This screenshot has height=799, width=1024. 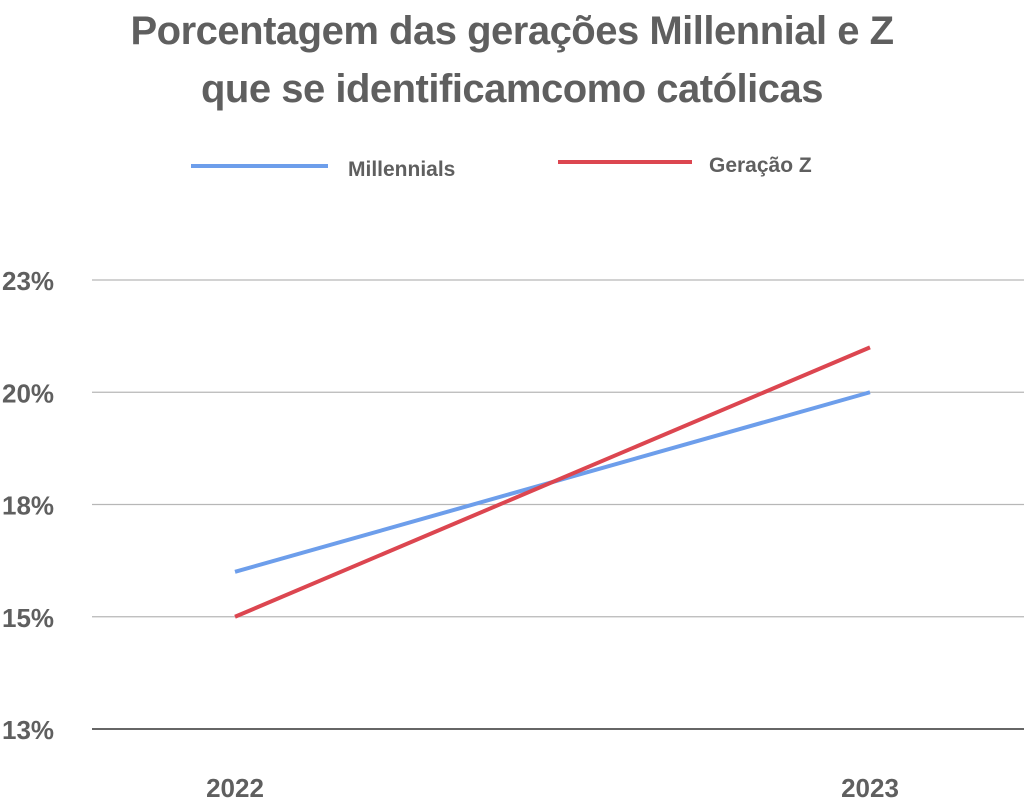 I want to click on legend-label: Geração Z, so click(x=760, y=165).